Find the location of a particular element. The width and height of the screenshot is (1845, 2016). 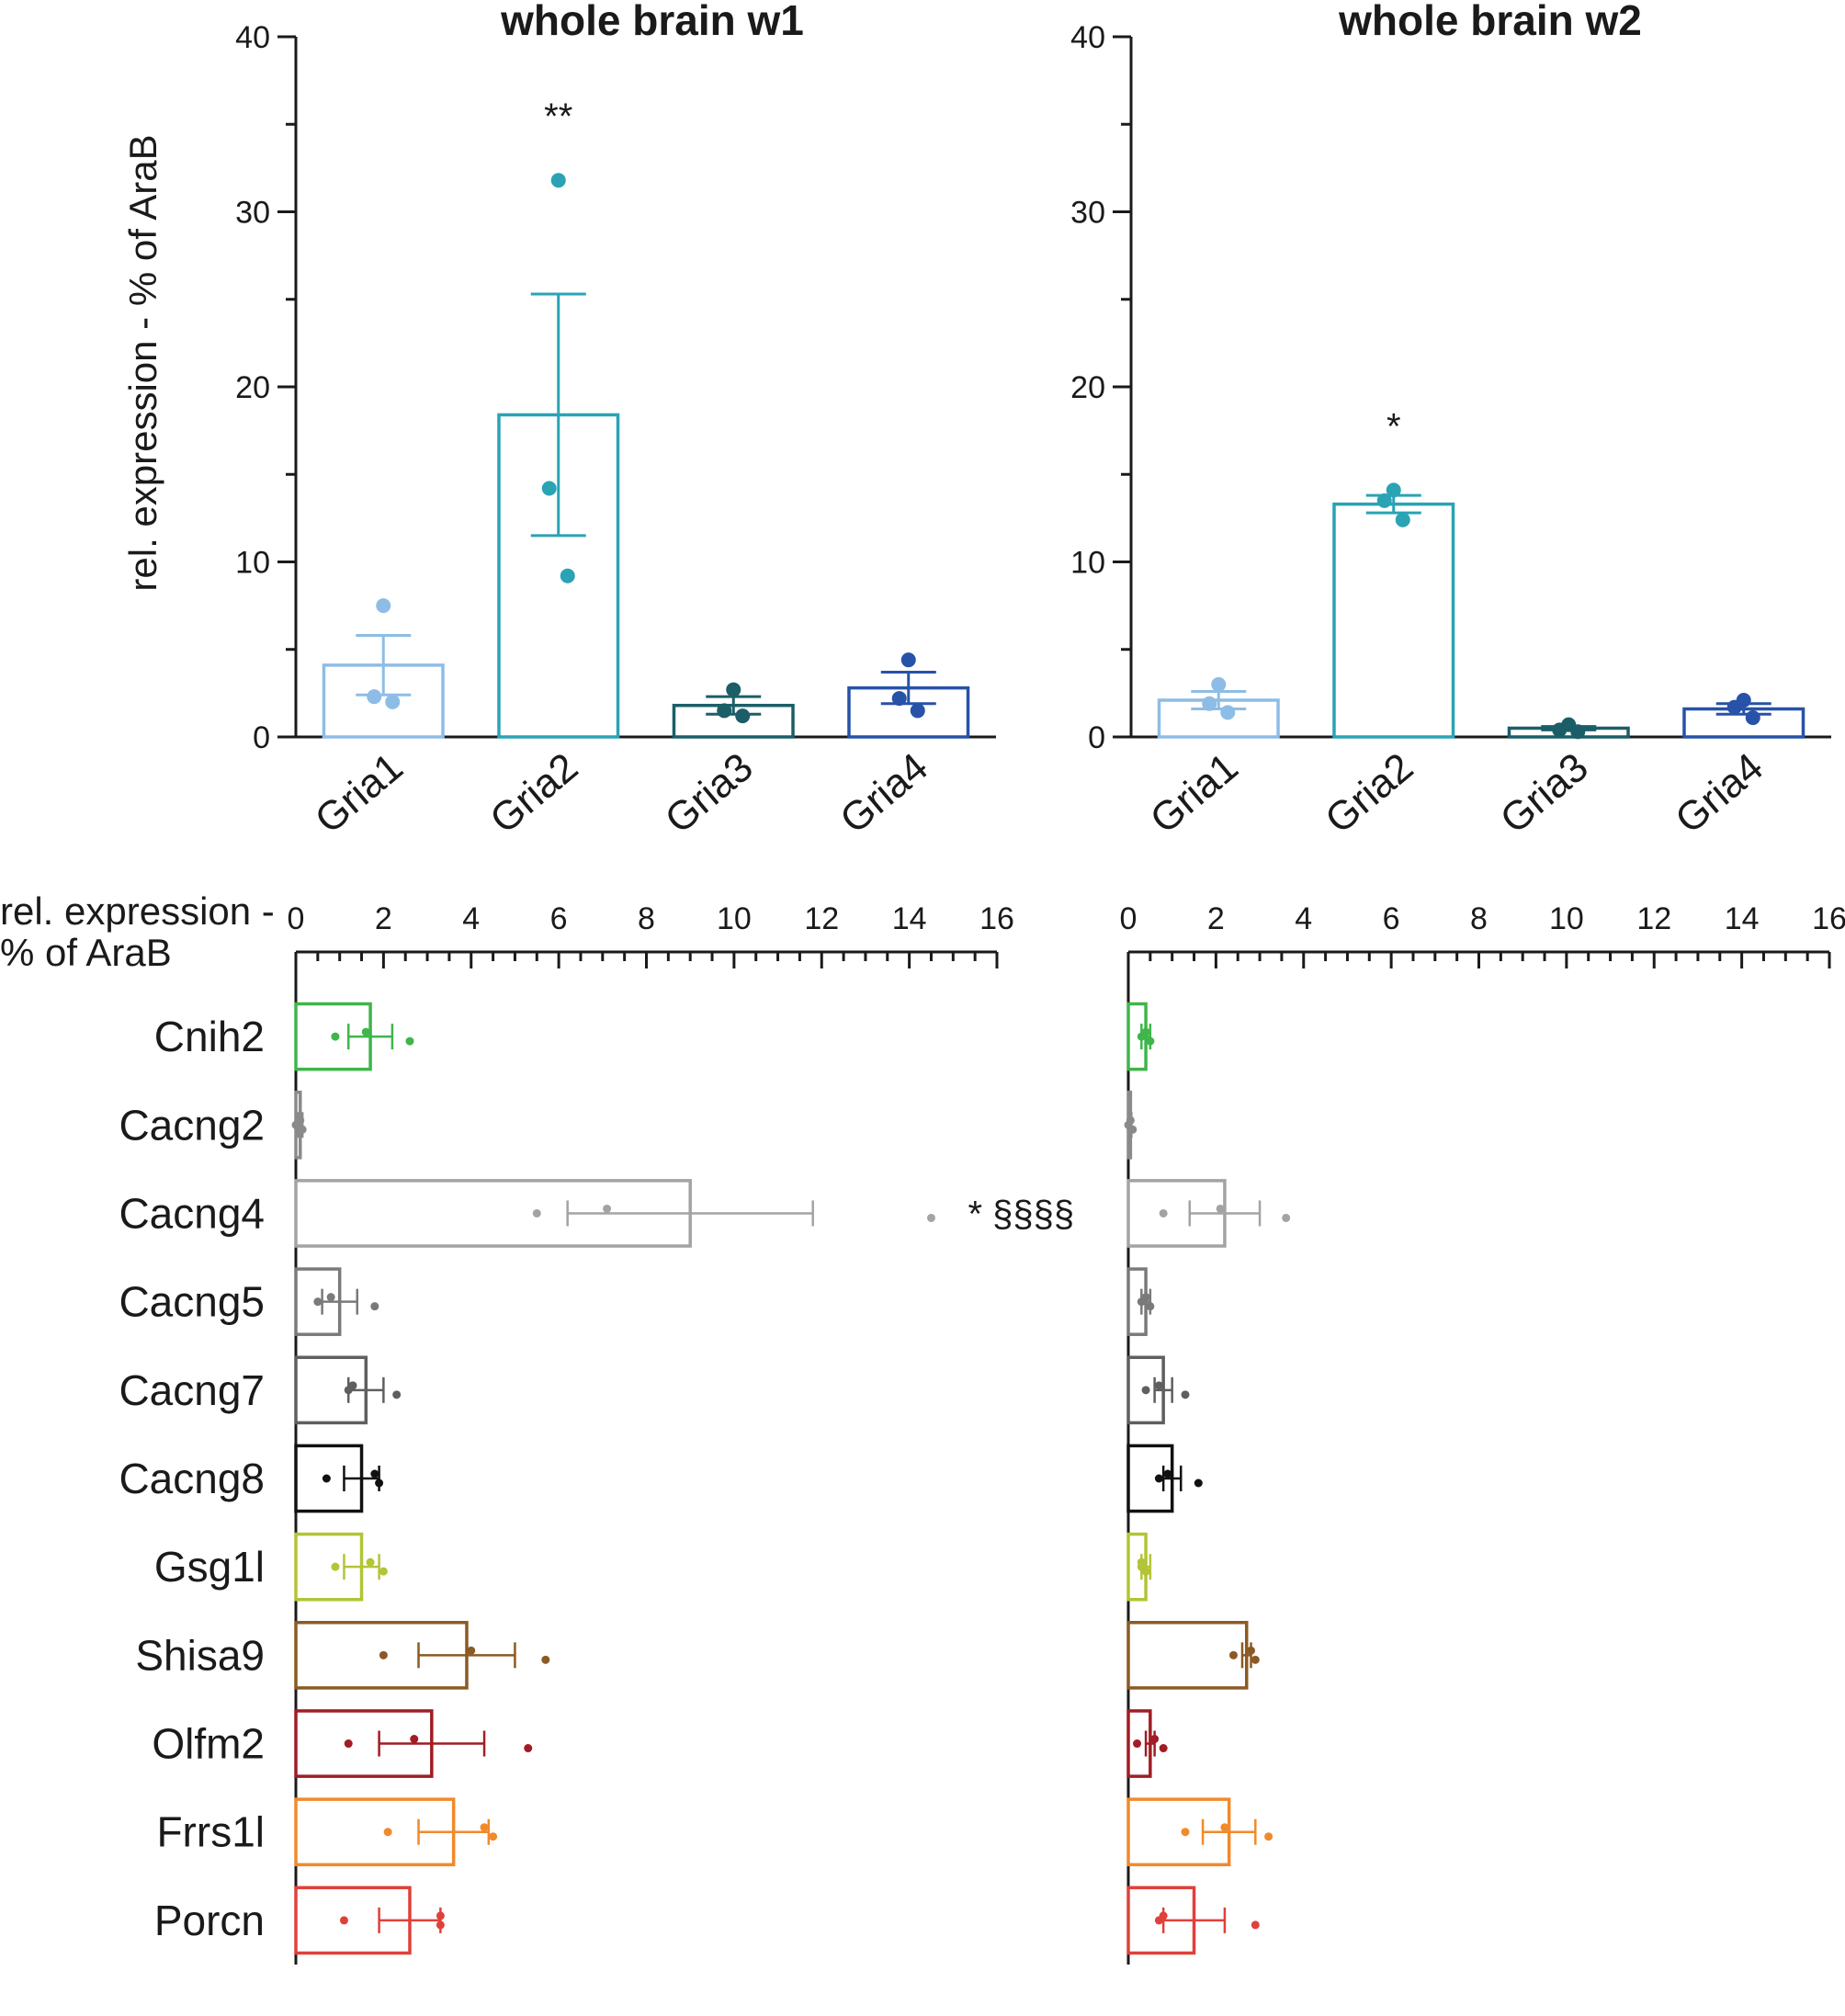

y-tick-label: 0 is located at coordinates (1096, 737).